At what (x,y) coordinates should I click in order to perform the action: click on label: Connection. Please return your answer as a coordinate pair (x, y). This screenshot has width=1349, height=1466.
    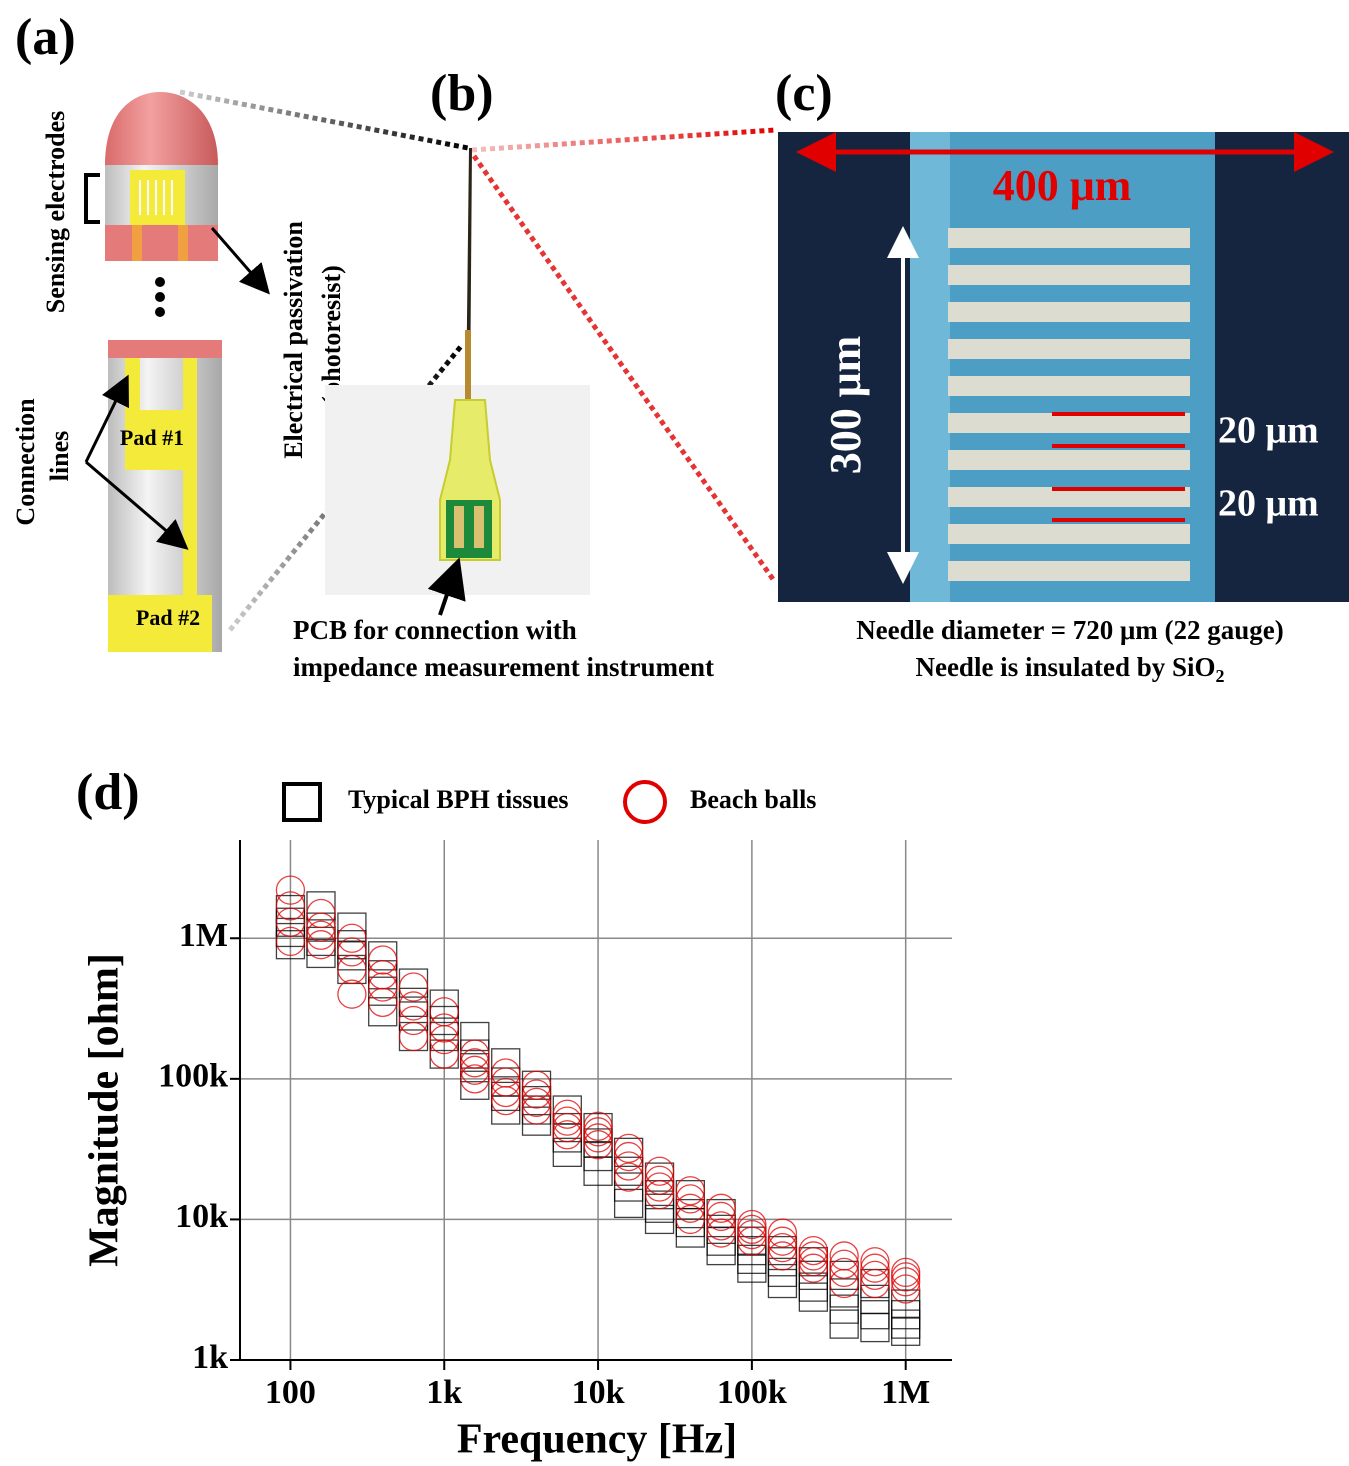
    Looking at the image, I should click on (25, 462).